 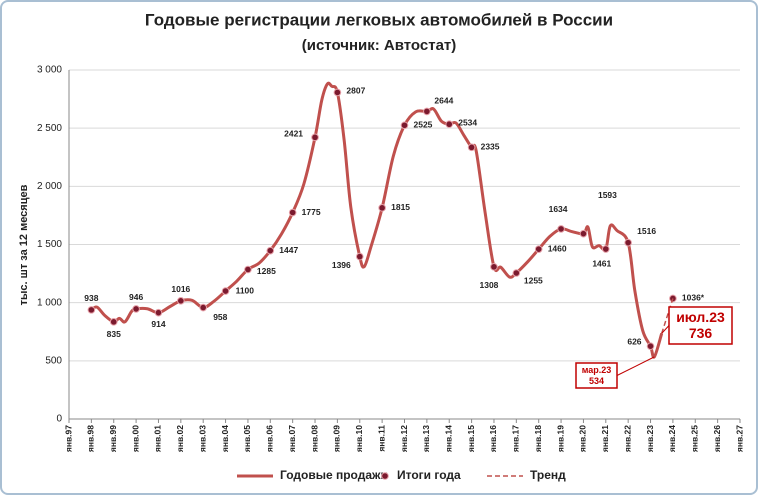 What do you see at coordinates (158, 438) in the screenshot?
I see `x-tick-label: янв.01` at bounding box center [158, 438].